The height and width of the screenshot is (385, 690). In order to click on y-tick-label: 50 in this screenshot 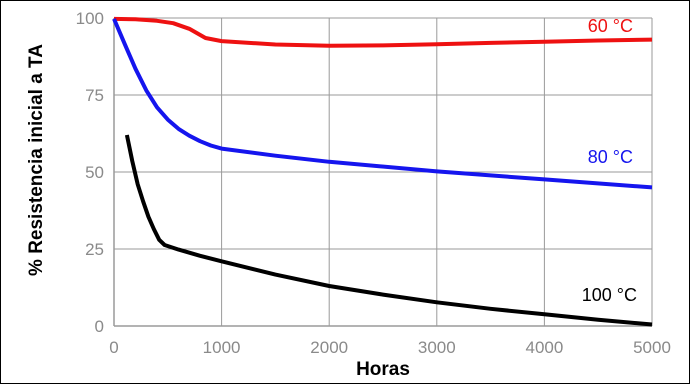, I will do `click(94, 172)`.